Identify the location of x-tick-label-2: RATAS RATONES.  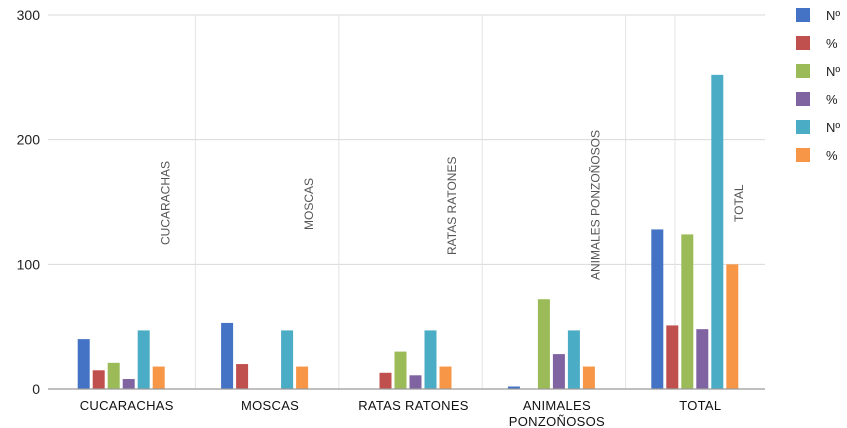
(413, 405).